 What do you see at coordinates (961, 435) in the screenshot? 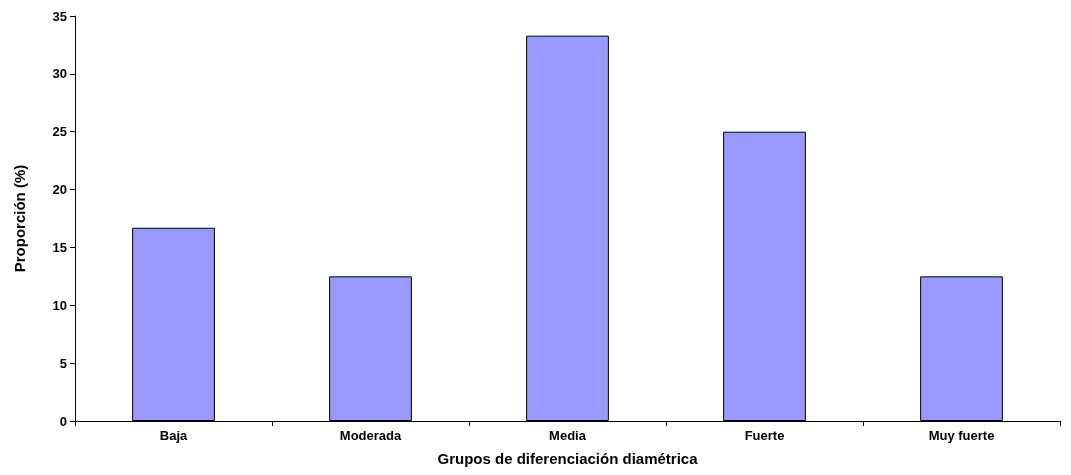
I see `x-tick-label: Muy fuerte` at bounding box center [961, 435].